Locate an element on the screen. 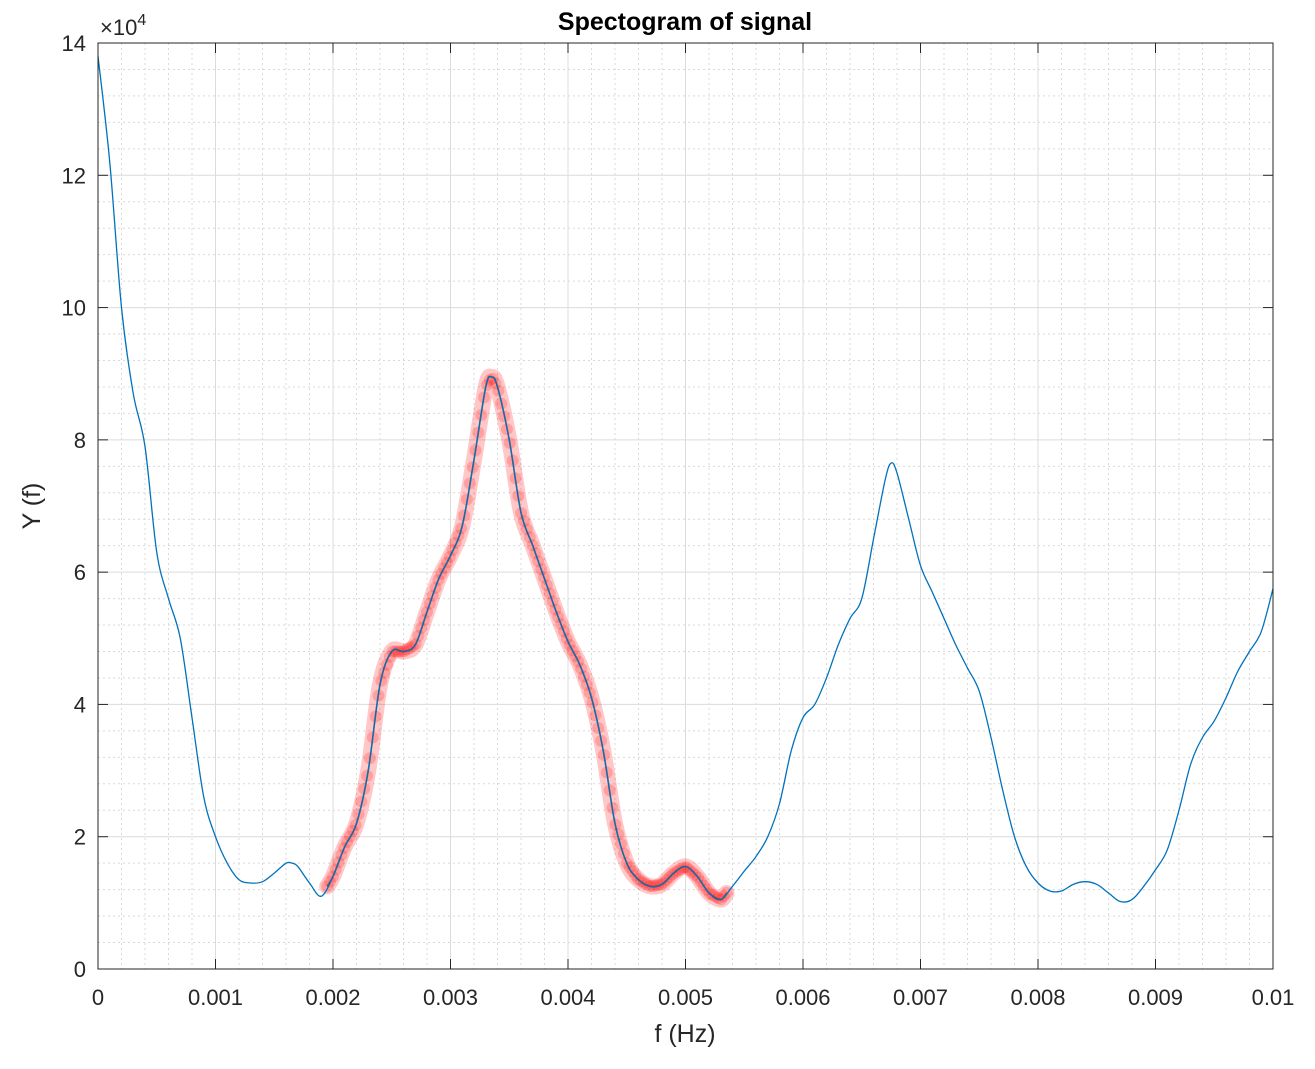 The height and width of the screenshot is (1069, 1315). y-exponent-label: ×10⁴ is located at coordinates (123, 26).